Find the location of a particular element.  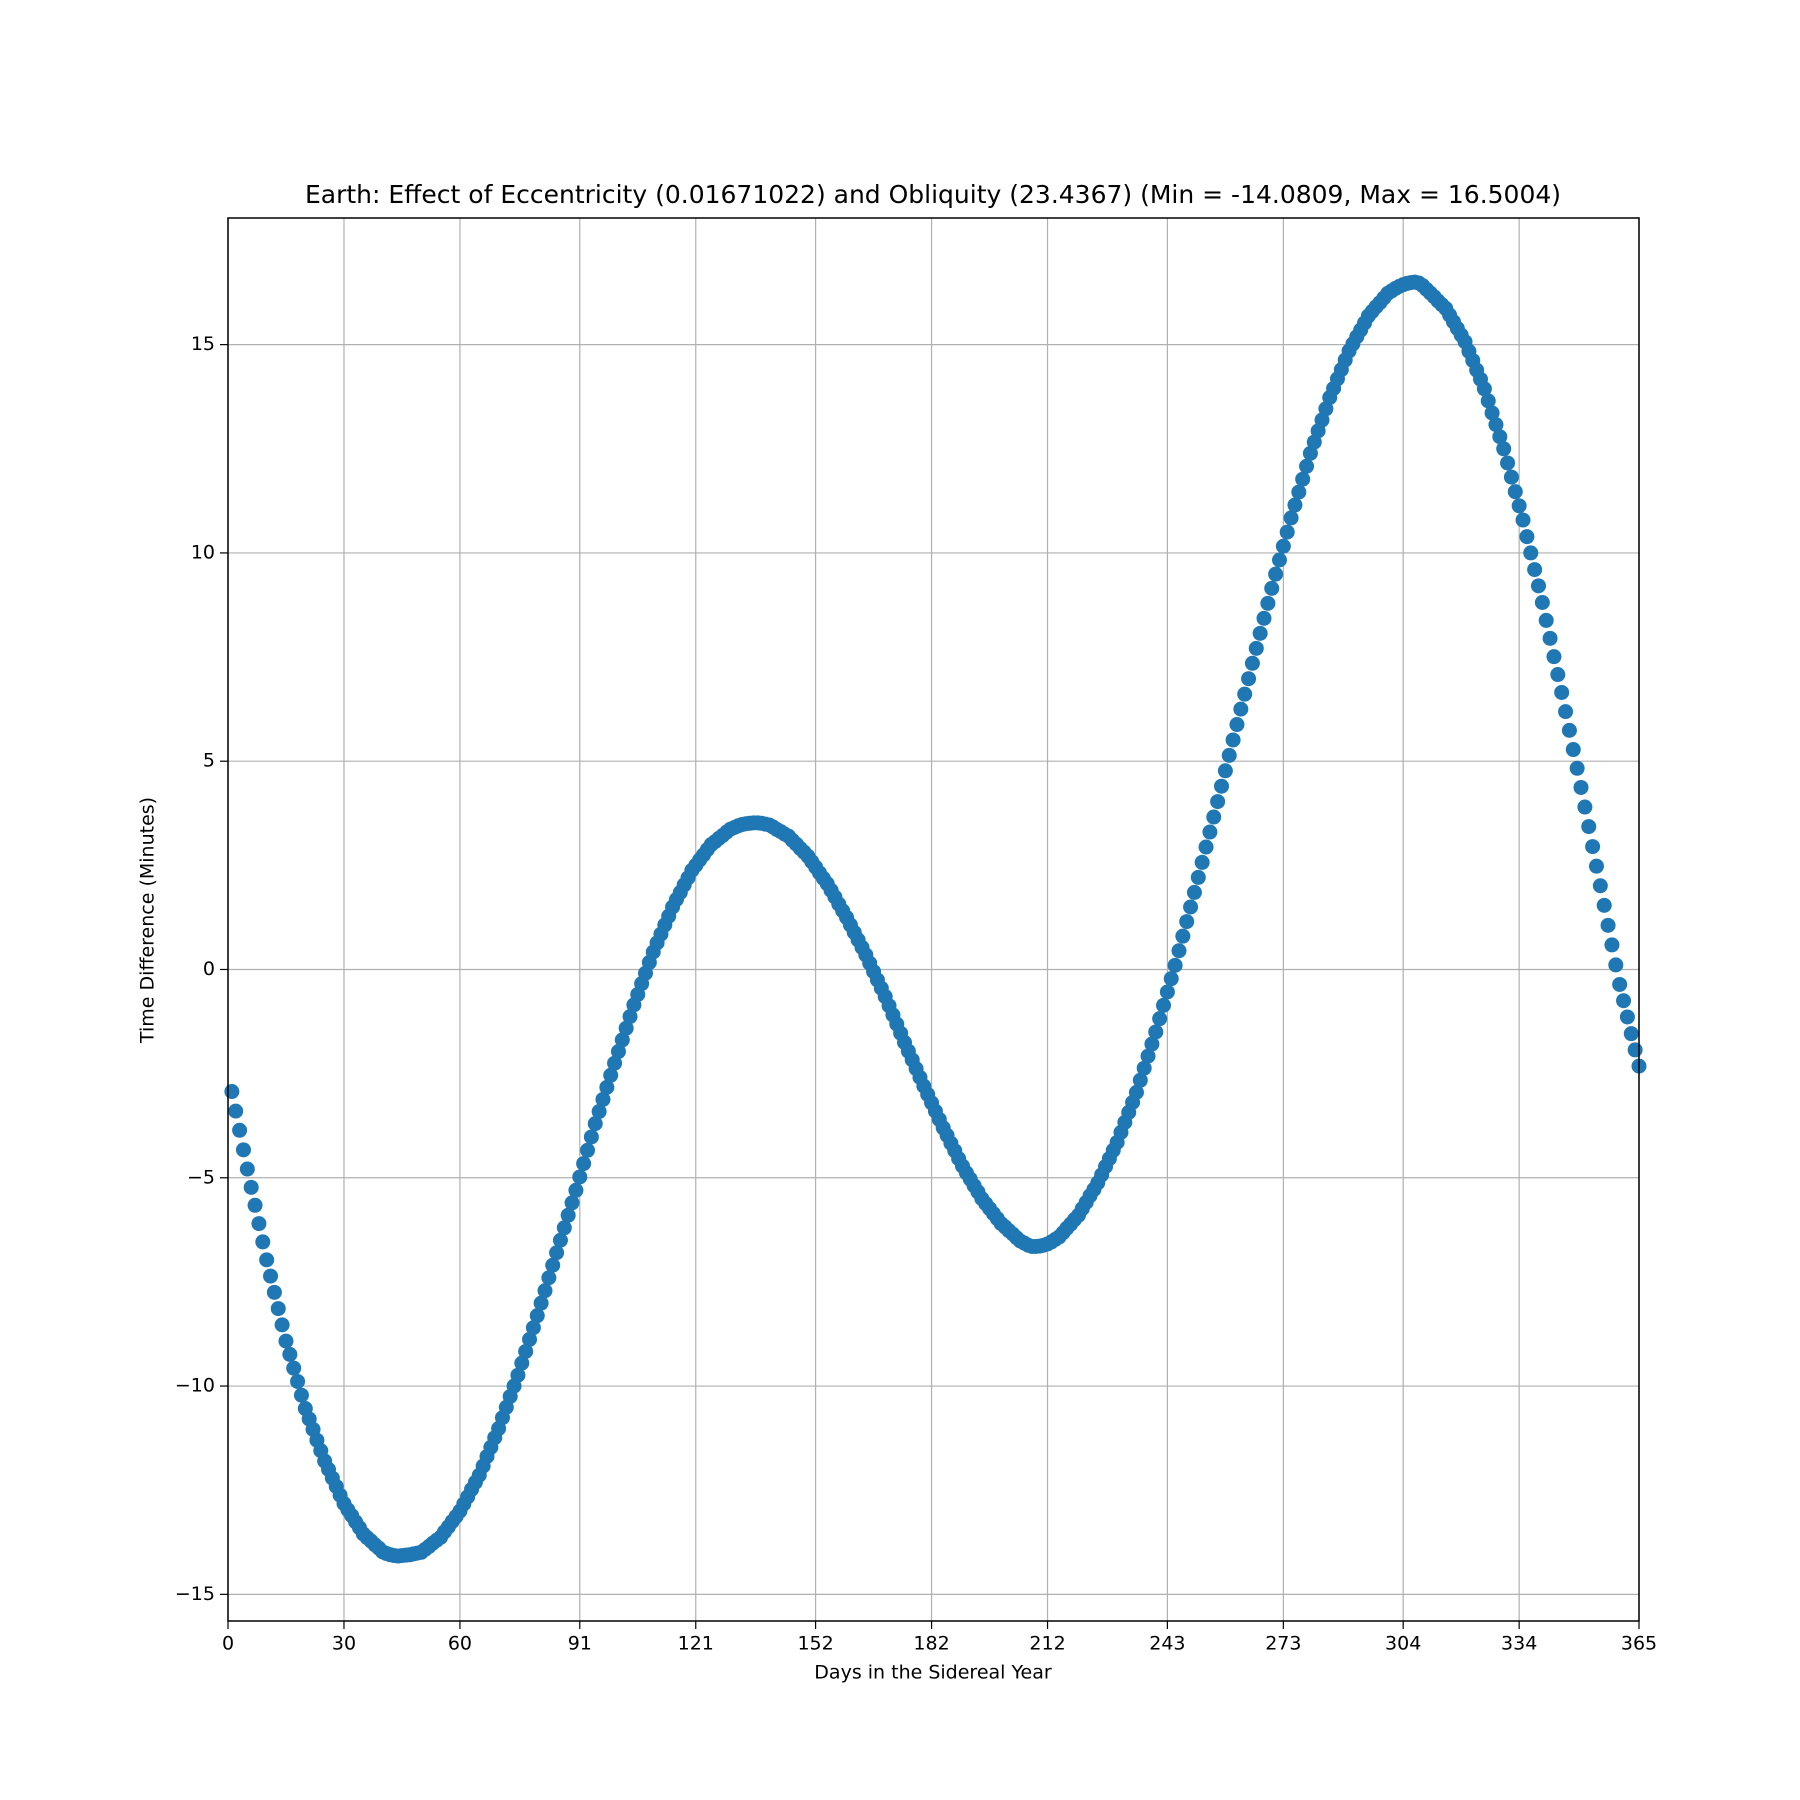

x-tick-label: 243 is located at coordinates (1167, 1644).